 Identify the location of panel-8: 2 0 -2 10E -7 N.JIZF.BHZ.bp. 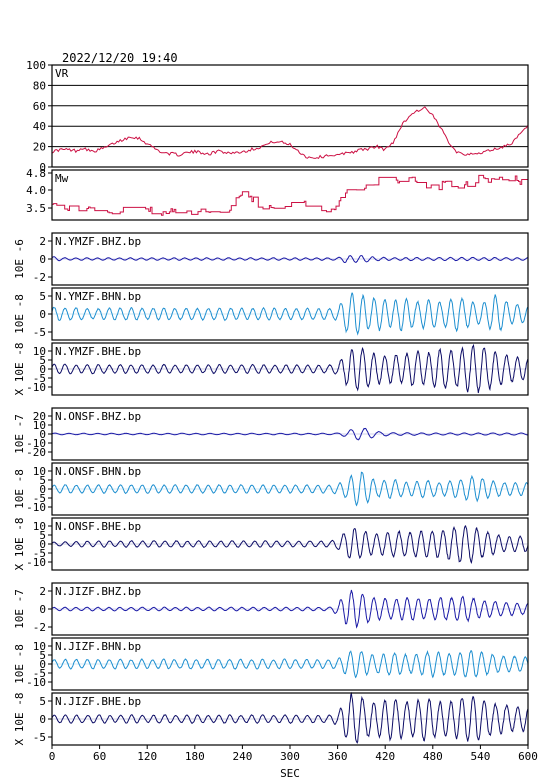
(271, 609).